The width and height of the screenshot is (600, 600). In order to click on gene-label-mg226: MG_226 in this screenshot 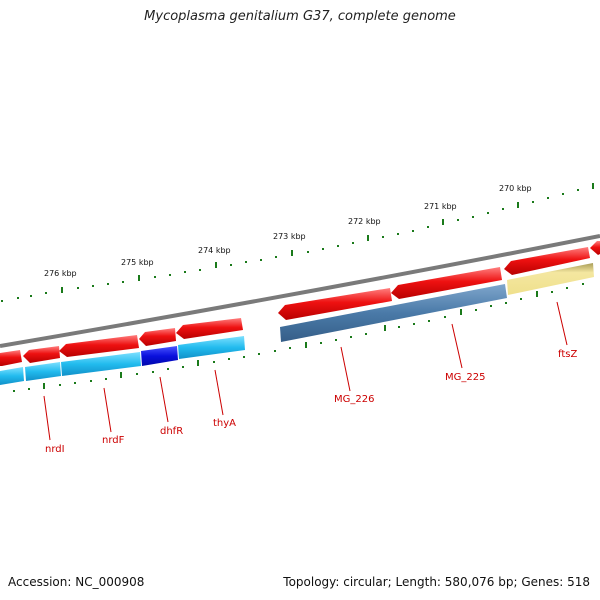, I will do `click(354, 399)`.